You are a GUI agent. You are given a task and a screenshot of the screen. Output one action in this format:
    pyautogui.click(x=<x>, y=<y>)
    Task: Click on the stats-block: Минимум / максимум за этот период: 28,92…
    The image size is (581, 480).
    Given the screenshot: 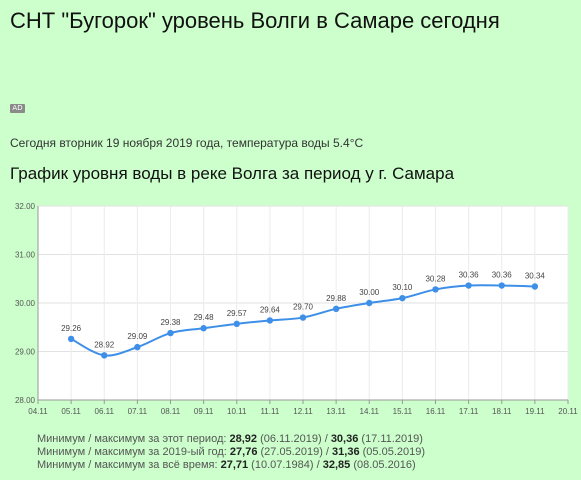 What is the action you would take?
    pyautogui.click(x=231, y=452)
    